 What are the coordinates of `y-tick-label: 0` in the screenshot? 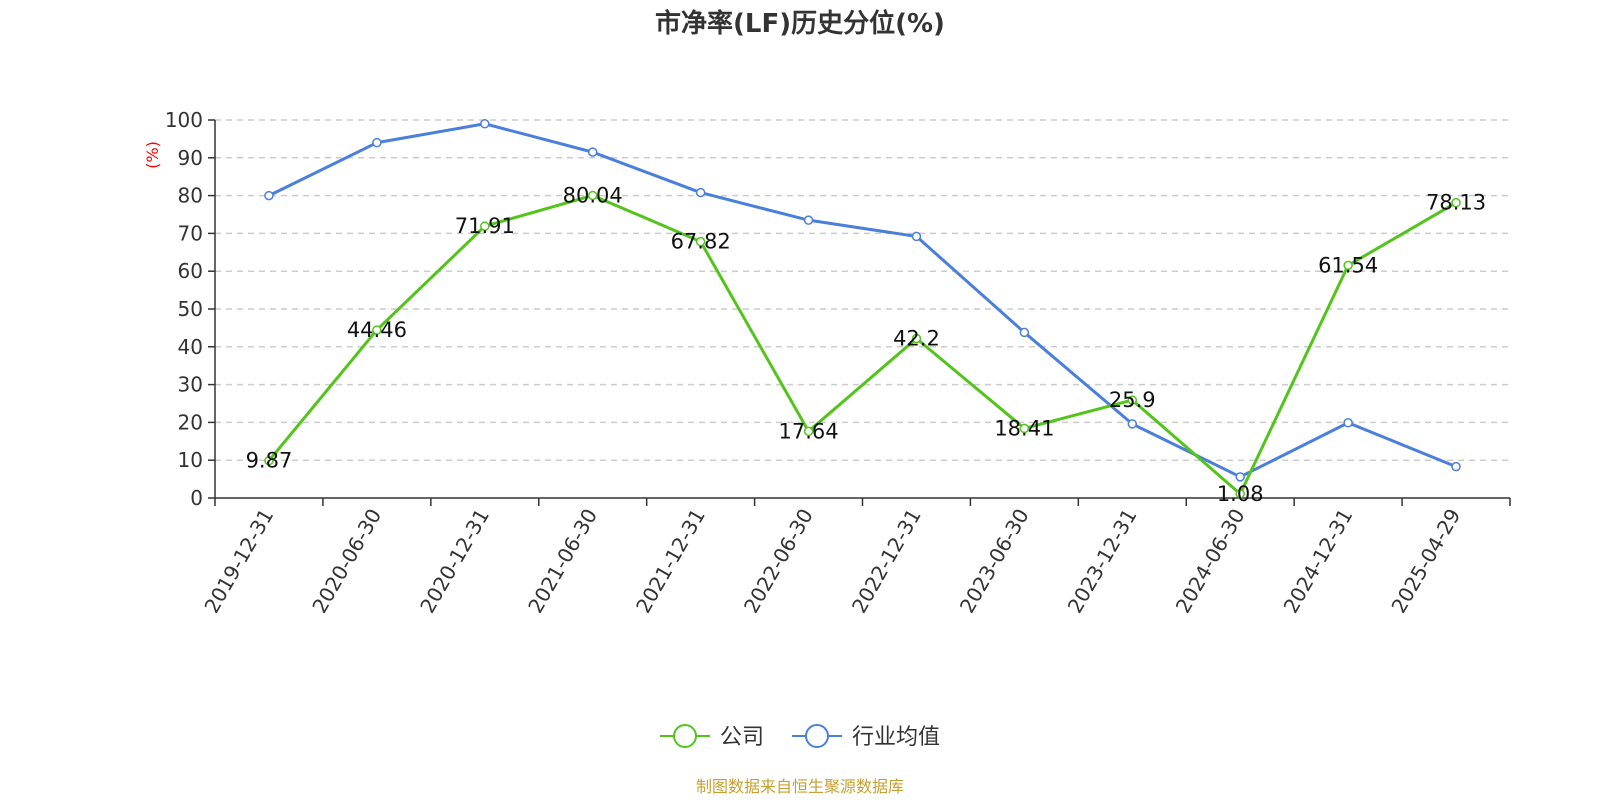 It's located at (196, 498).